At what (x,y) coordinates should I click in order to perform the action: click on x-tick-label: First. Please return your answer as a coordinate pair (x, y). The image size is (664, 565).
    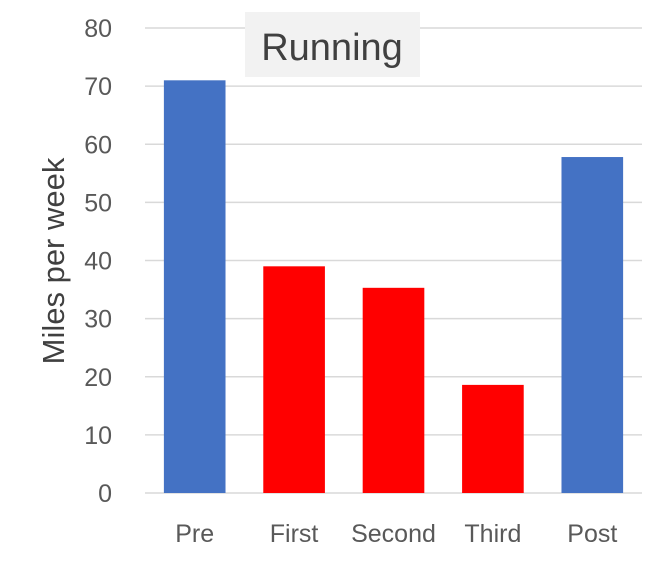
    Looking at the image, I should click on (294, 534).